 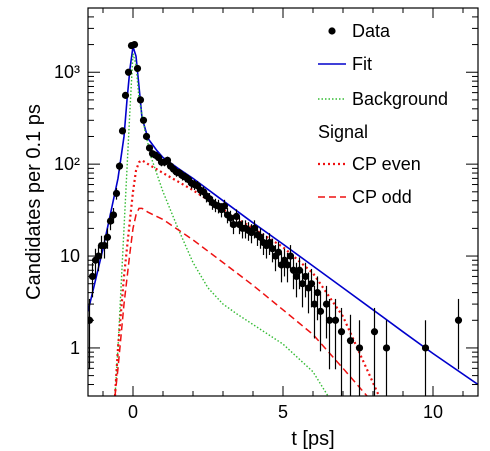 I want to click on legend-fit-label: Fit, so click(x=362, y=64).